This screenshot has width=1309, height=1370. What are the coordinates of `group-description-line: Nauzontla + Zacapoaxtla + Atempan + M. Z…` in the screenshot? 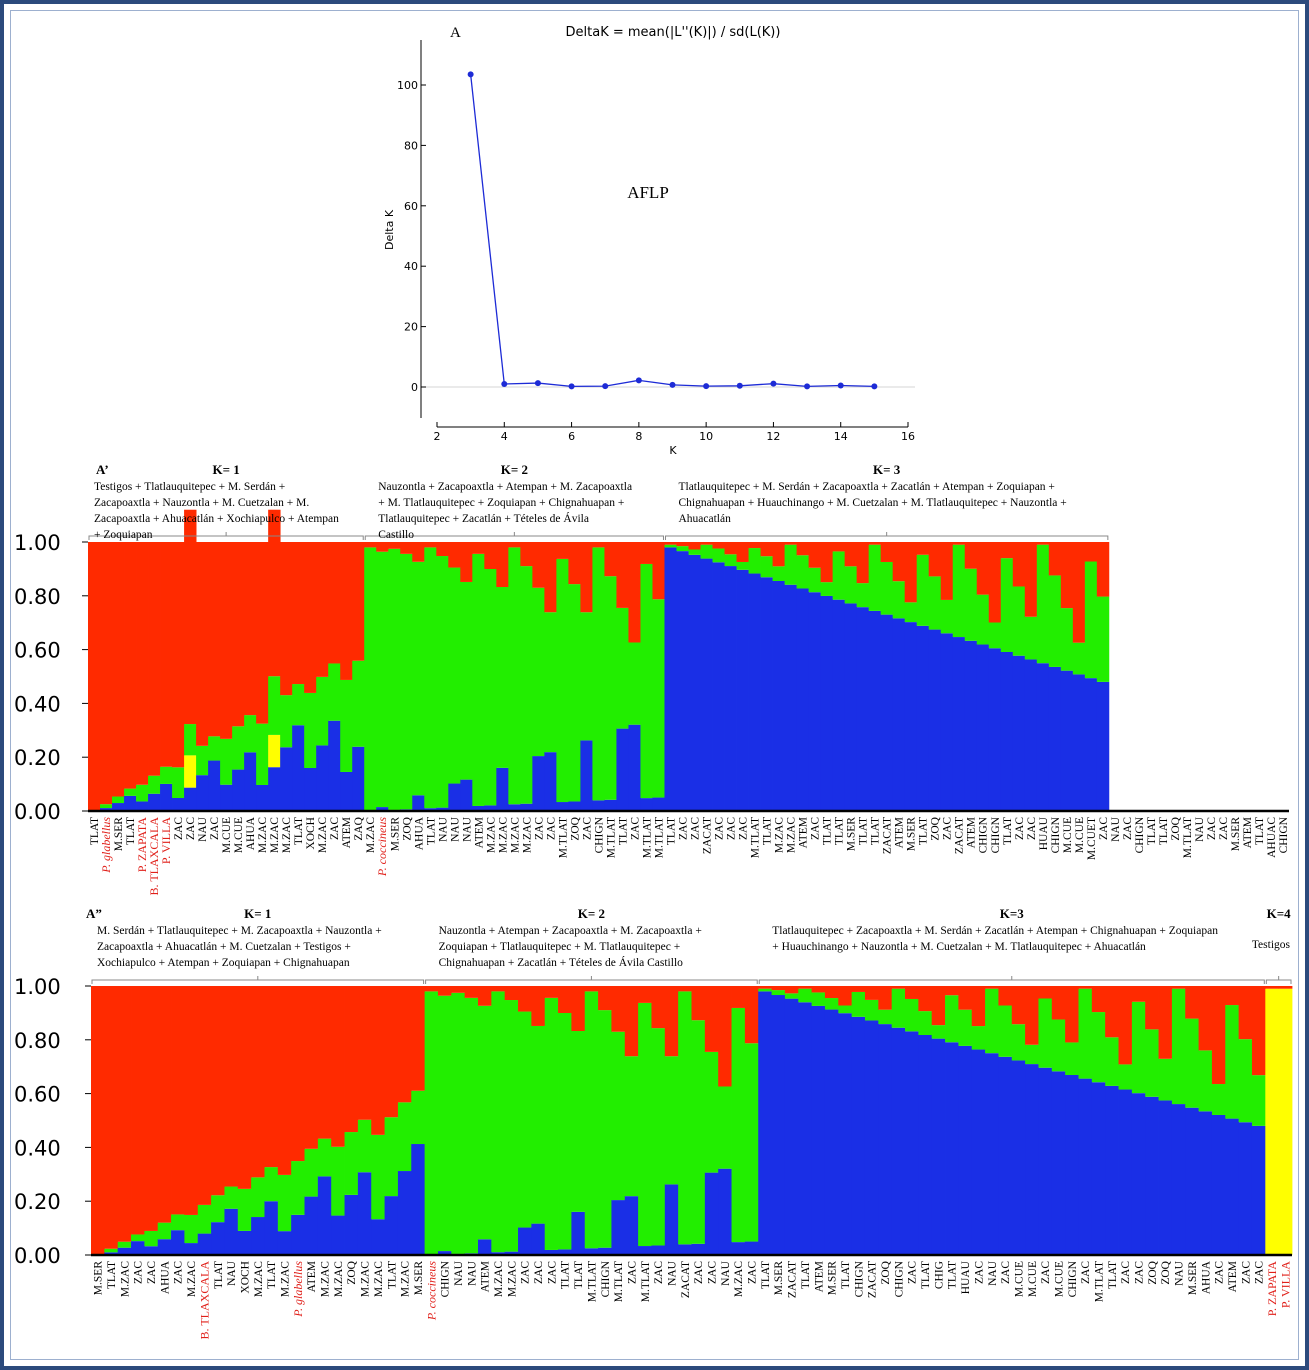 It's located at (505, 487).